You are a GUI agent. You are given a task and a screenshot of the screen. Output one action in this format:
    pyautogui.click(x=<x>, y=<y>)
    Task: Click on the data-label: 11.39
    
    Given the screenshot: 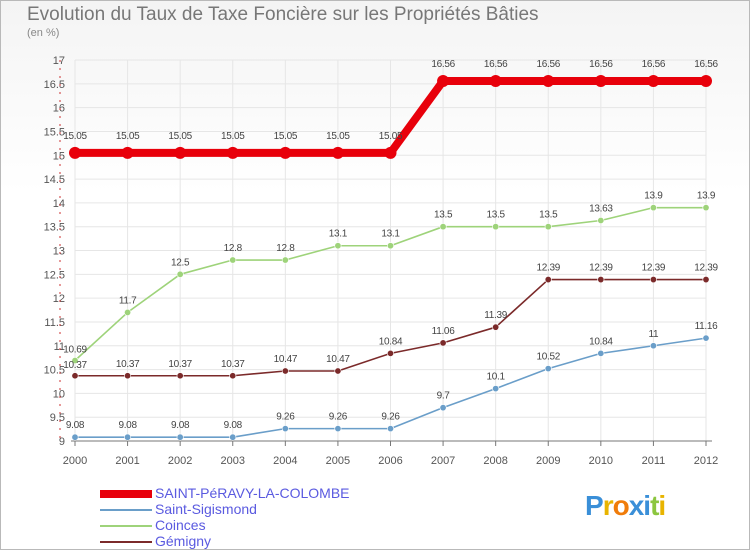 What is the action you would take?
    pyautogui.click(x=496, y=315)
    